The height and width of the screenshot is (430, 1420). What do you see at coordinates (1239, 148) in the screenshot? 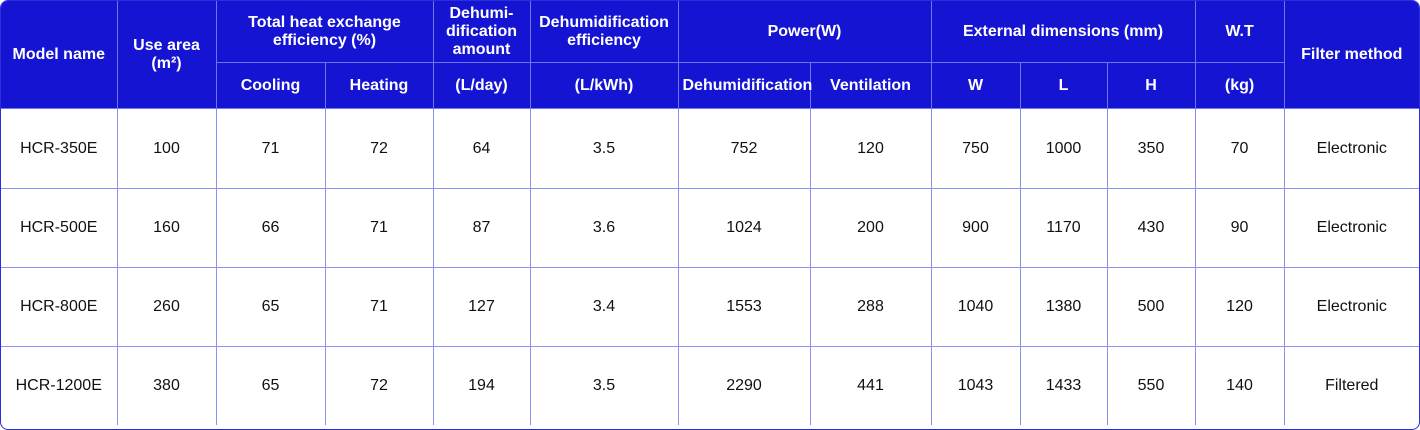
I see `cell-weight: 70` at bounding box center [1239, 148].